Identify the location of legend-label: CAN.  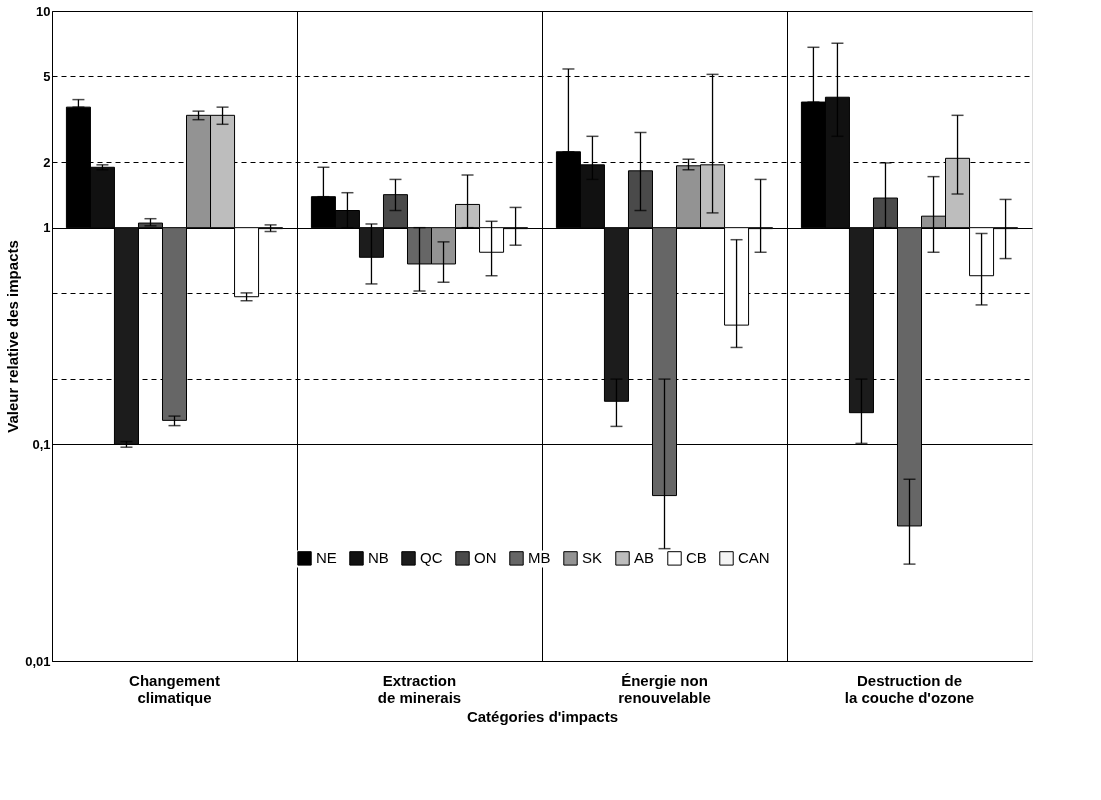
(754, 558).